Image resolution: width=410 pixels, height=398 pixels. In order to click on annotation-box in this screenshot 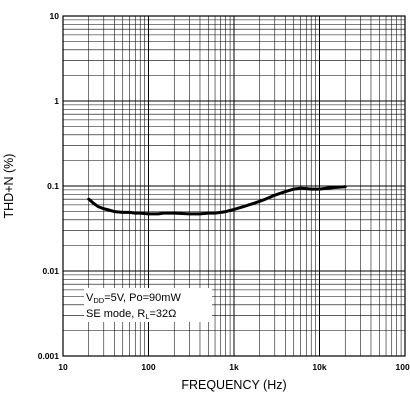, I will do `click(148, 305)`.